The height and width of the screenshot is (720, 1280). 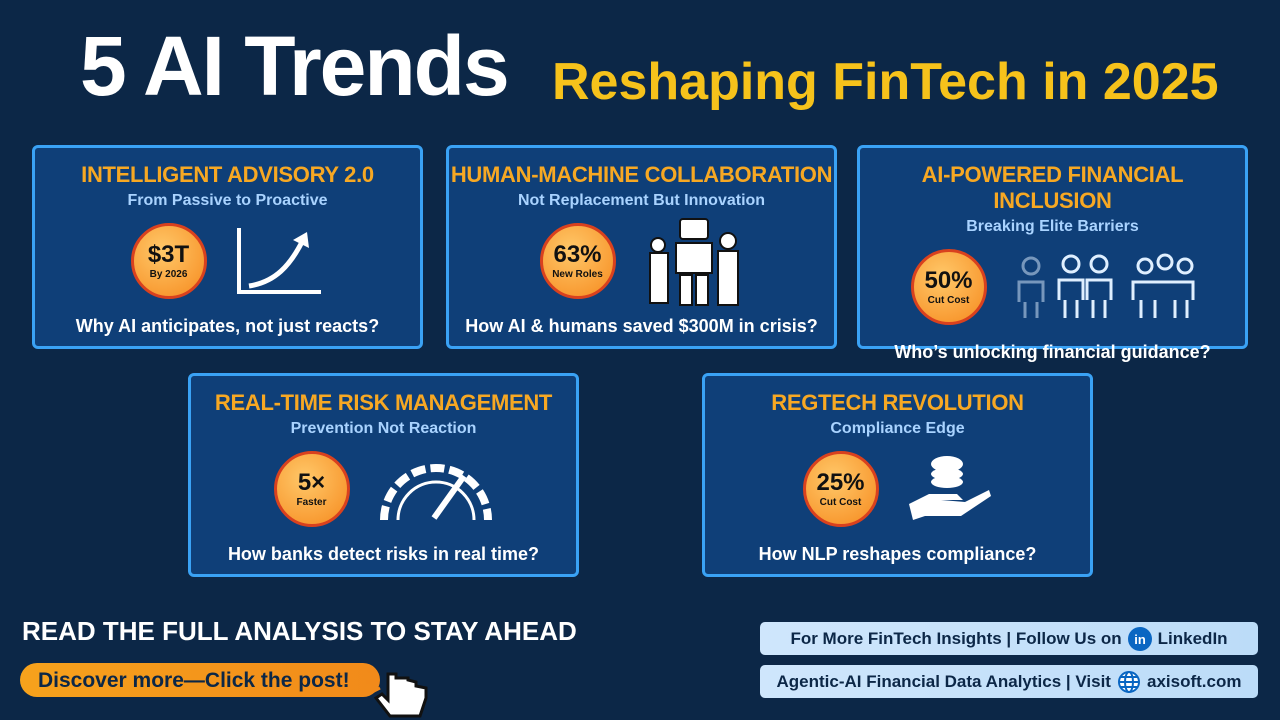 What do you see at coordinates (1194, 681) in the screenshot?
I see `link-target: axisoft.com` at bounding box center [1194, 681].